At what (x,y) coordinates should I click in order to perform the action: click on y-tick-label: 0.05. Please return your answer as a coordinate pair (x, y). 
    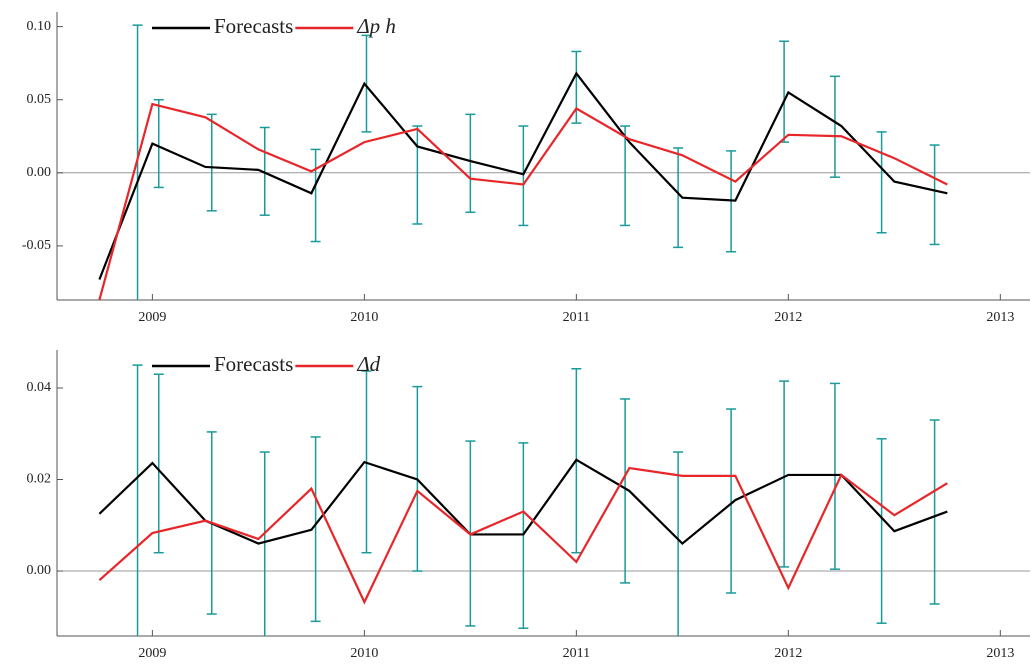
    Looking at the image, I should click on (39, 99).